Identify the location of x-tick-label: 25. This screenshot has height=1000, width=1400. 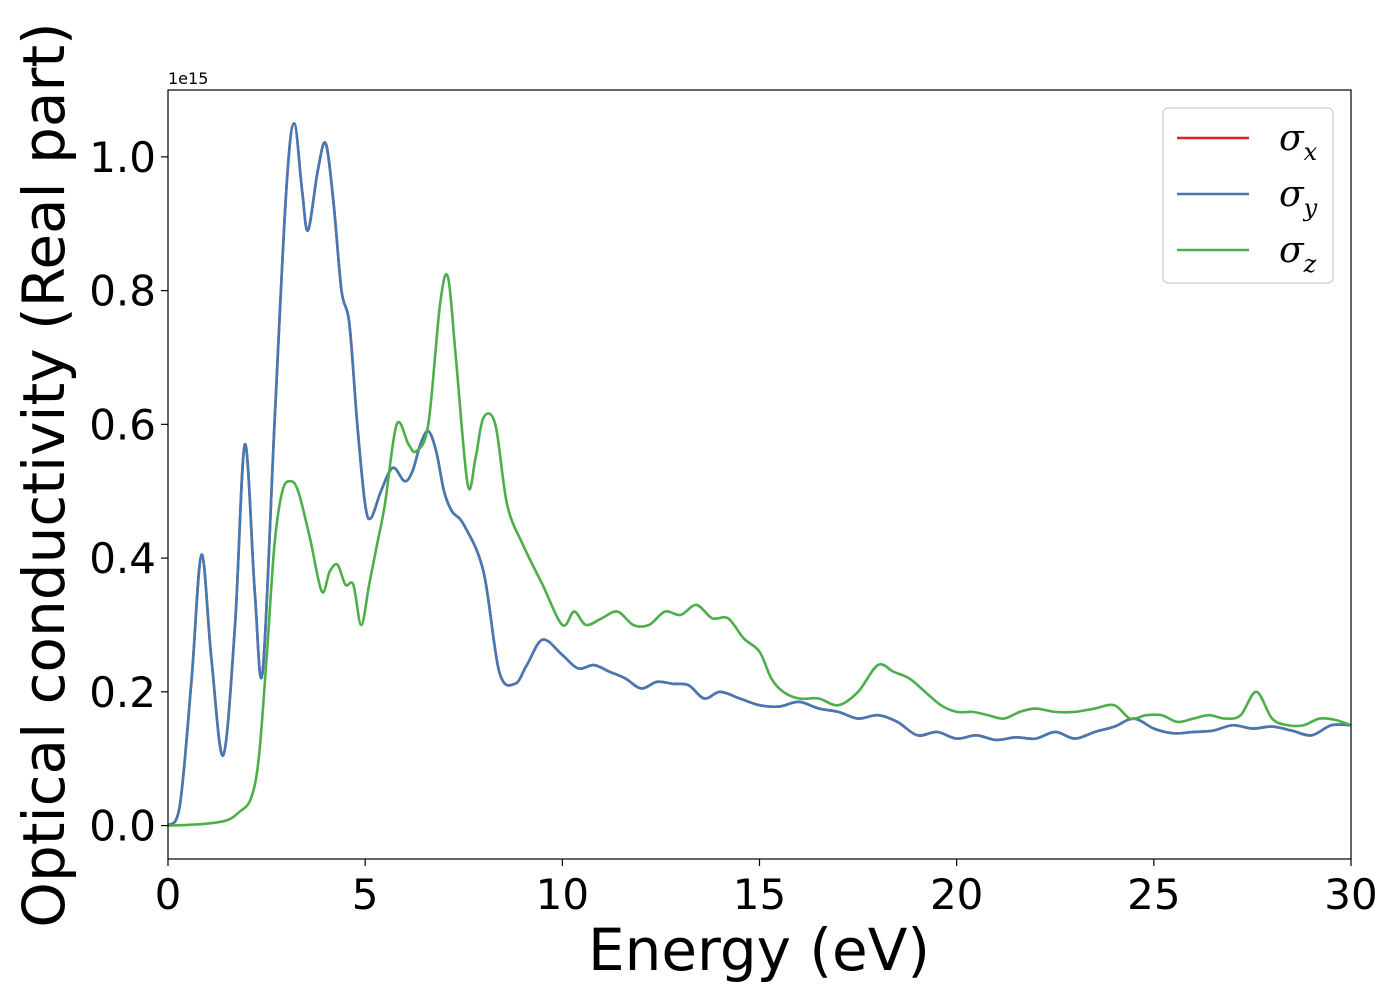
(1153, 894).